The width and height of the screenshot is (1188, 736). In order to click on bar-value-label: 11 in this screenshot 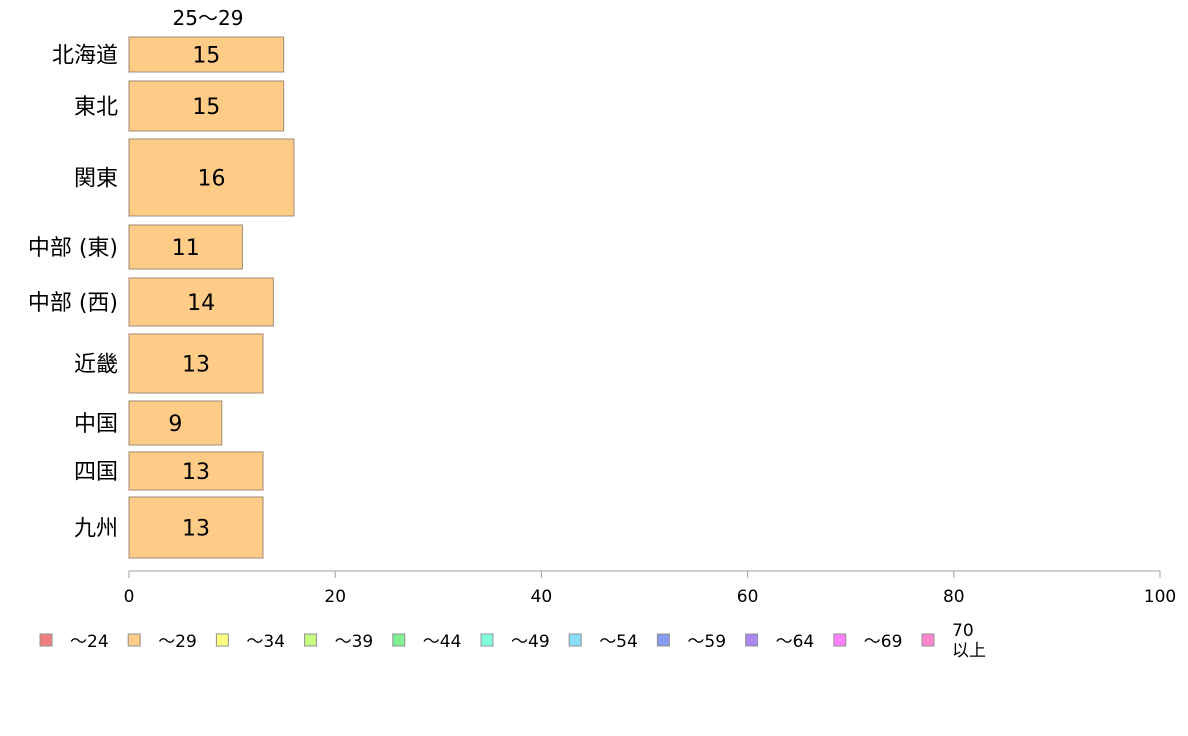, I will do `click(186, 248)`.